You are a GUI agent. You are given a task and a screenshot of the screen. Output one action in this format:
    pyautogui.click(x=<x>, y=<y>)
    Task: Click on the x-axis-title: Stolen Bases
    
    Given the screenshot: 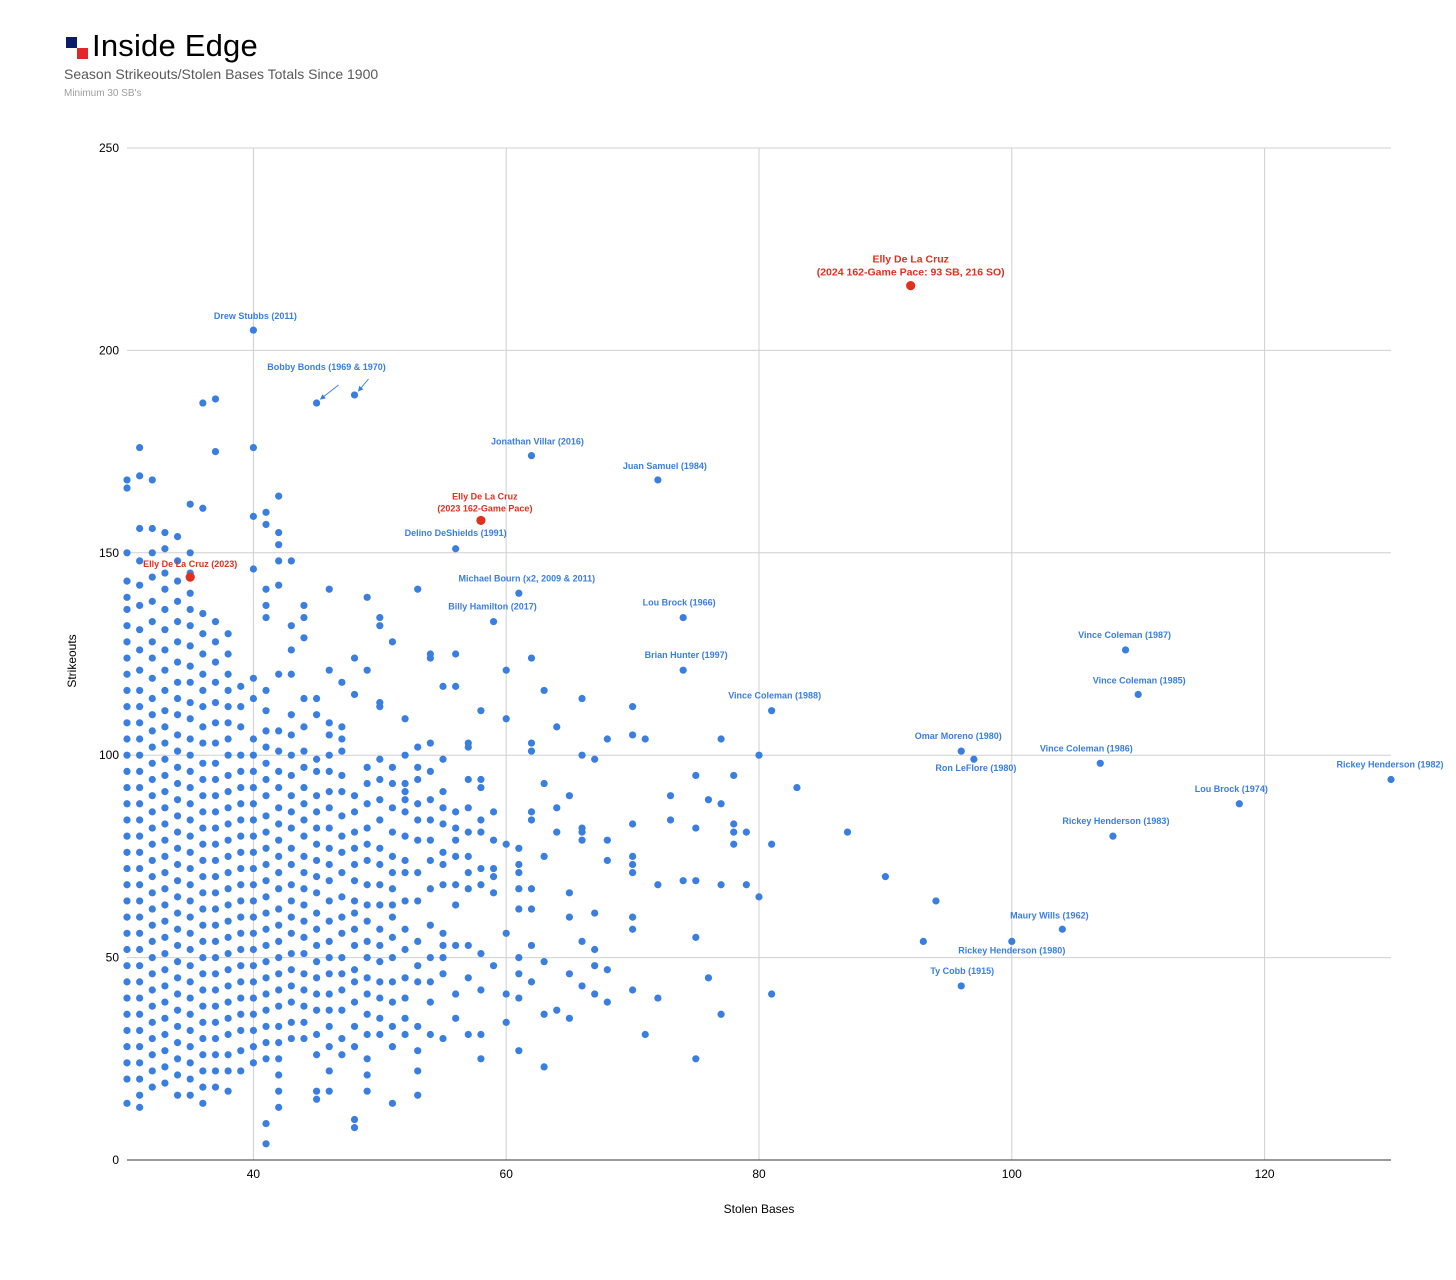 What is the action you would take?
    pyautogui.click(x=759, y=1209)
    